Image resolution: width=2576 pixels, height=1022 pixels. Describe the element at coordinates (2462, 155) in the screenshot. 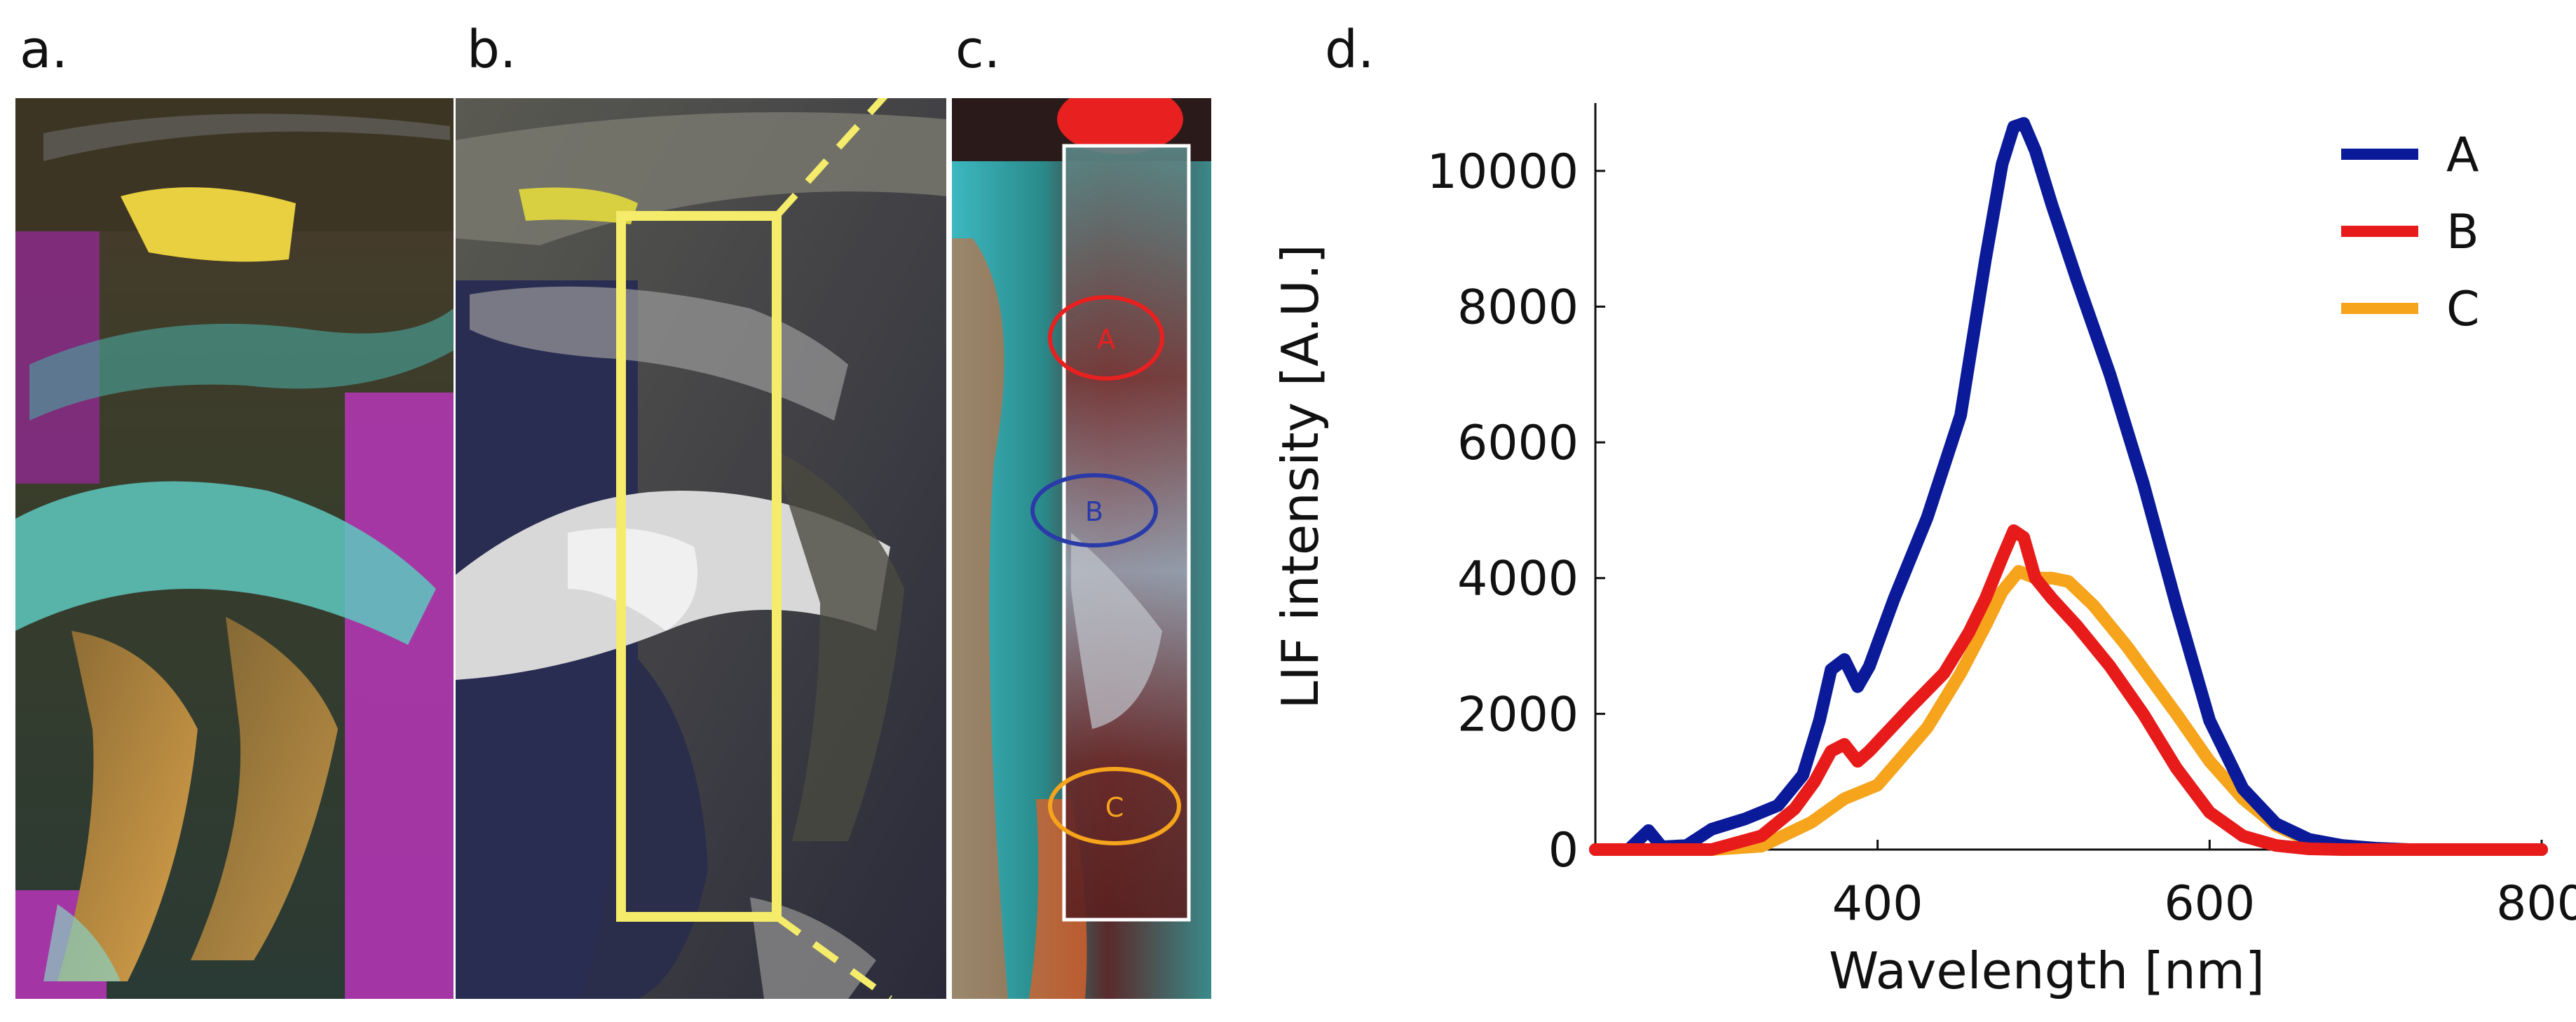

I see `legend-label-a: A` at that location.